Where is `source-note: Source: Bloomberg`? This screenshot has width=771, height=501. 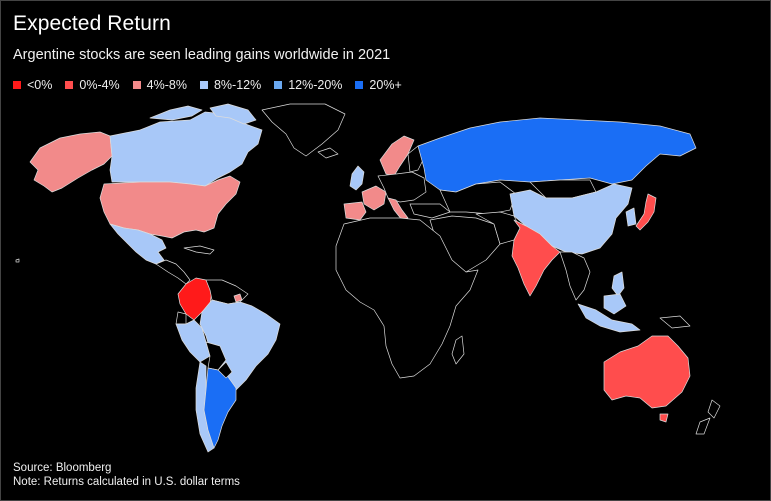 source-note: Source: Bloomberg is located at coordinates (62, 468).